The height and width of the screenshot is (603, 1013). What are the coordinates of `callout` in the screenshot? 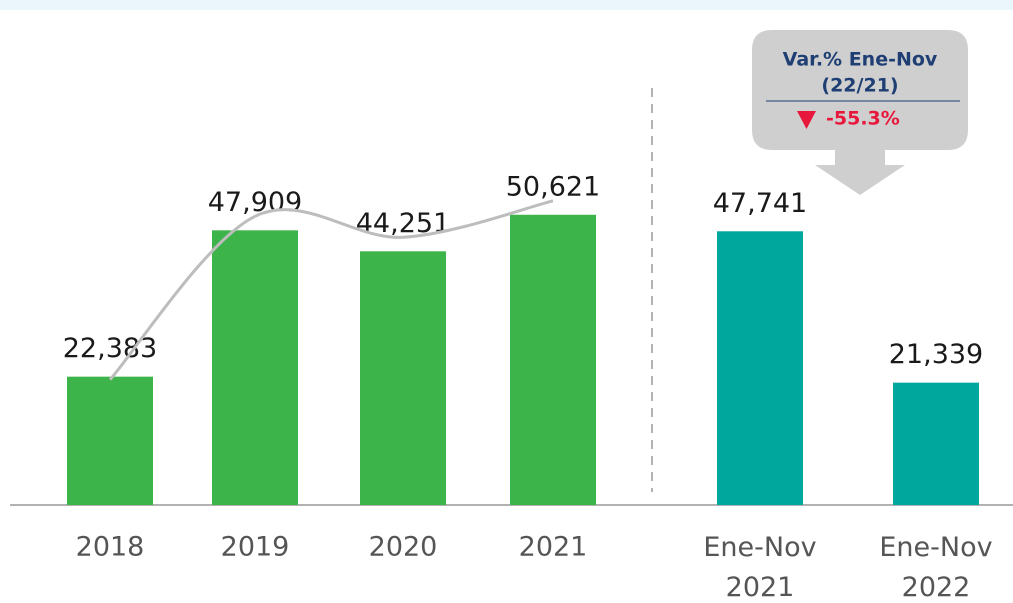 It's located at (860, 112).